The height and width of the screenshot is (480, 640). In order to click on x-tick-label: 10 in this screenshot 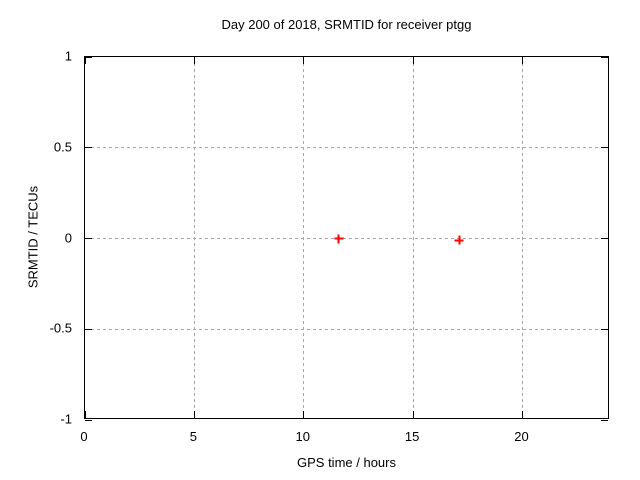, I will do `click(302, 436)`.